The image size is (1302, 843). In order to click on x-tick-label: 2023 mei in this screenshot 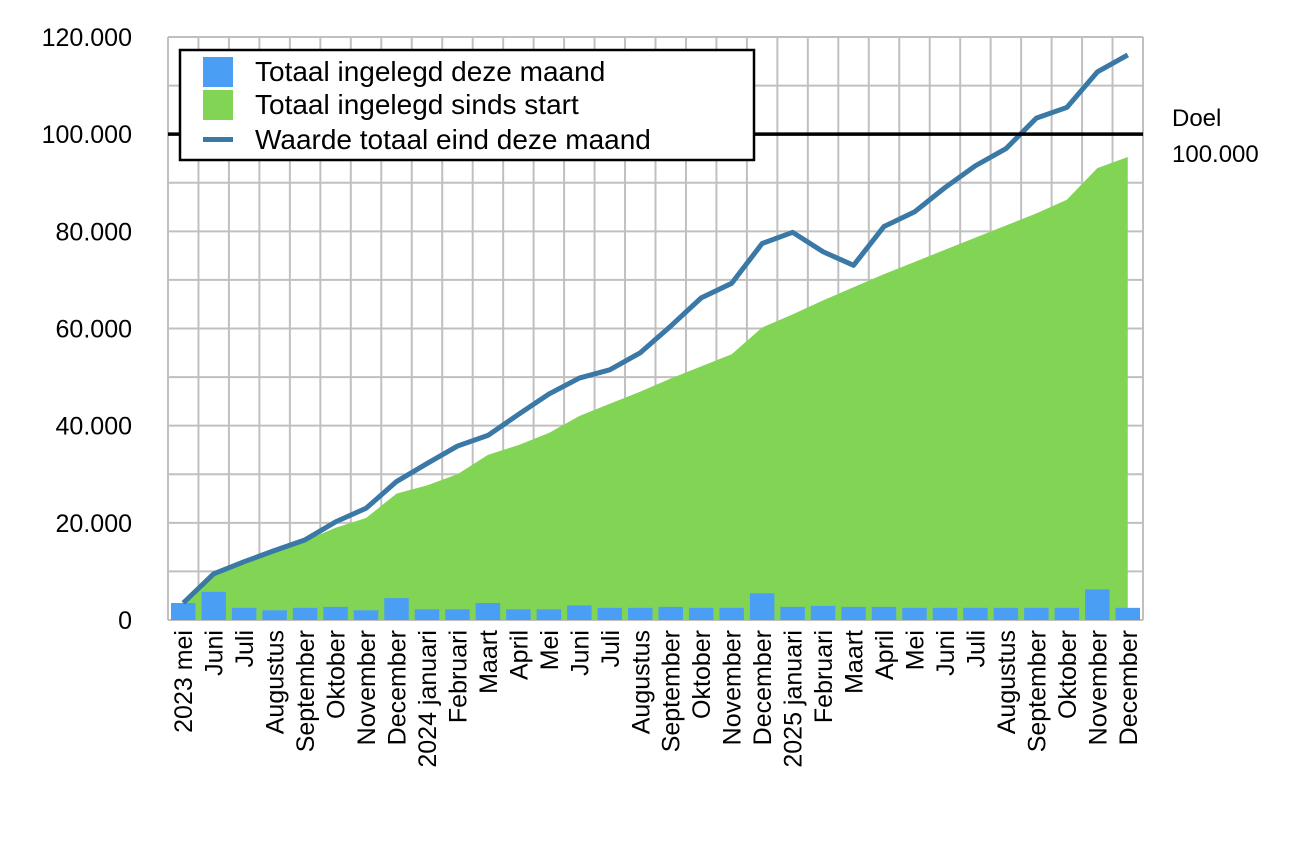, I will do `click(184, 681)`.